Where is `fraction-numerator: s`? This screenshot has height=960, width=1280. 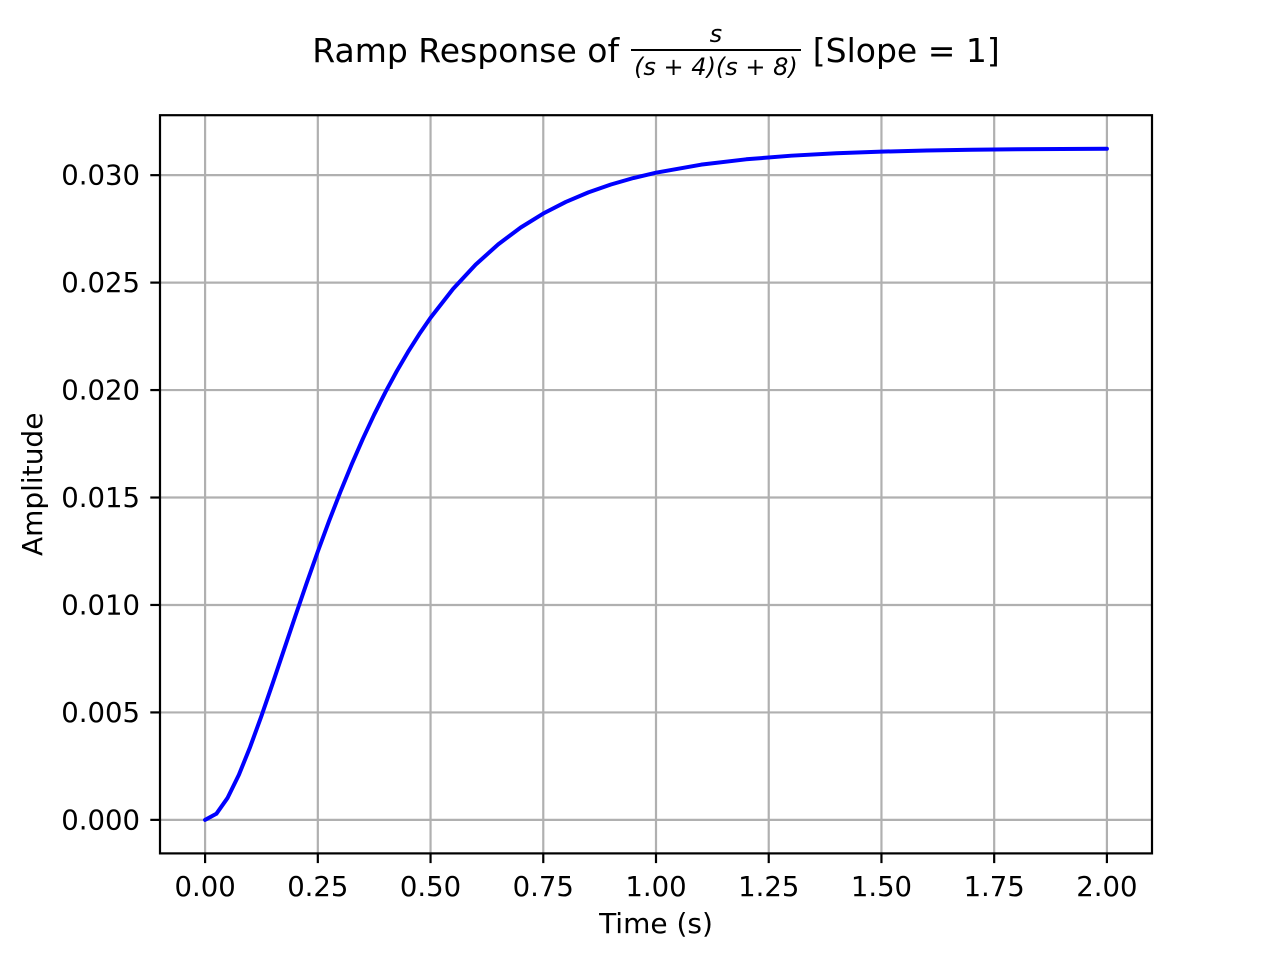
fraction-numerator: s is located at coordinates (716, 33).